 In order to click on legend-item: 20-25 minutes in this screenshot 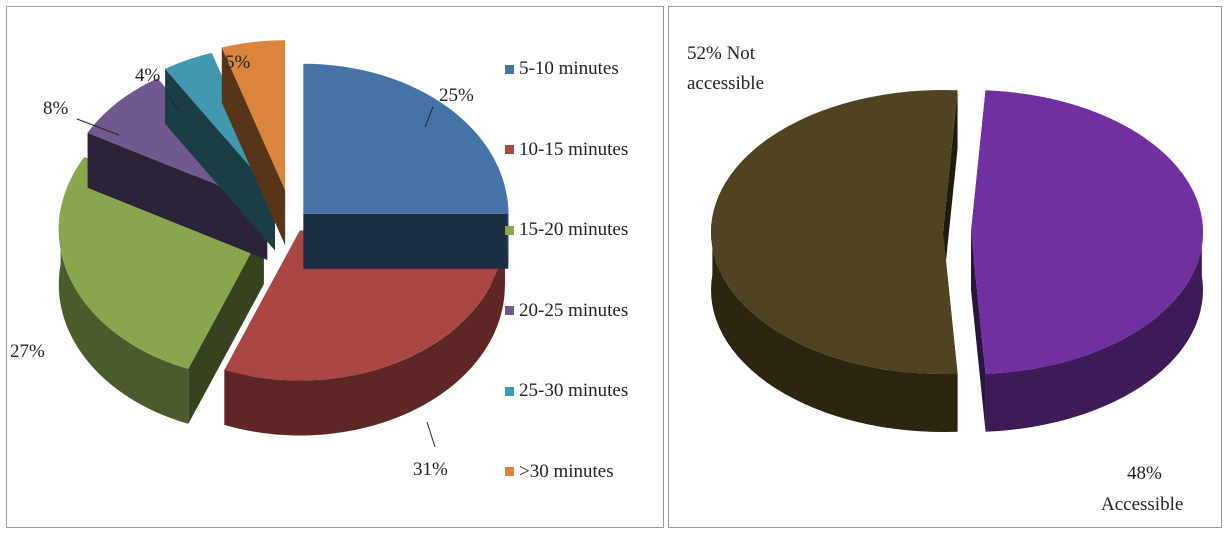, I will do `click(585, 310)`.